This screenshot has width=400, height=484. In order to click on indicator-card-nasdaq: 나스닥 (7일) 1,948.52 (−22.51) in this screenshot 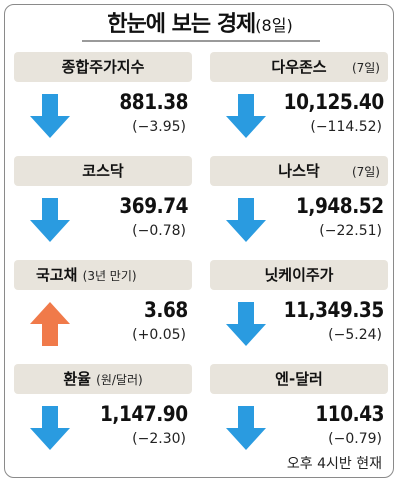, I will do `click(299, 206)`.